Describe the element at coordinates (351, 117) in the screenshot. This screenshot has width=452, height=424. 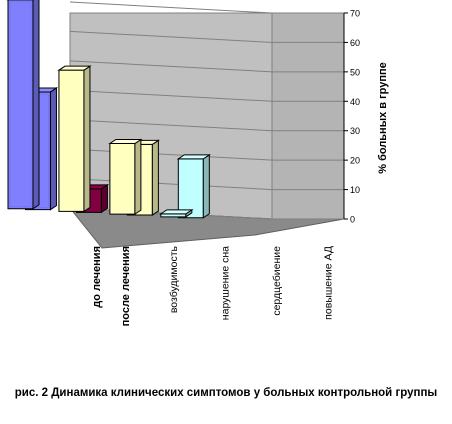
I see `y-axis-ticks: 0 10 20 30 40 50 60 70` at that location.